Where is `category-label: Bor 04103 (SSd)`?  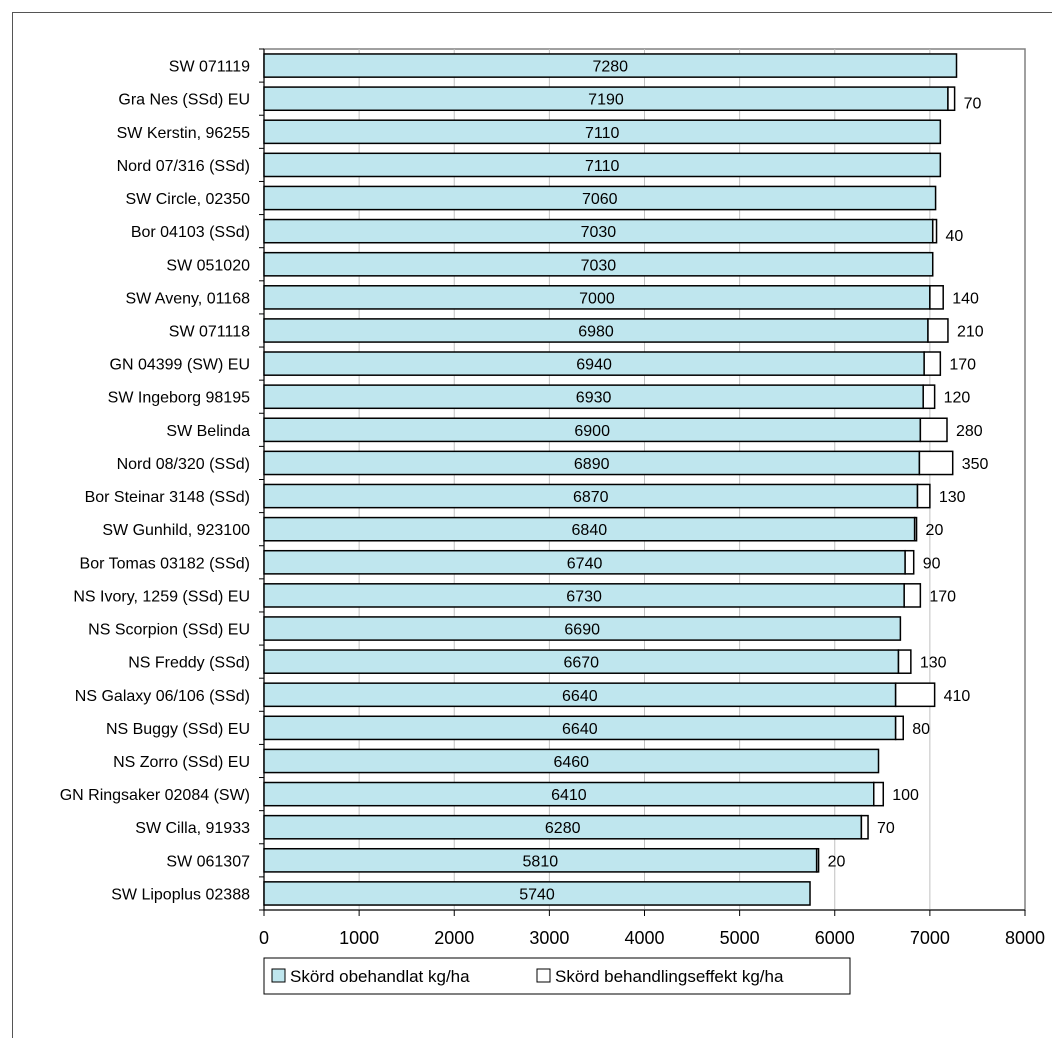
category-label: Bor 04103 (SSd) is located at coordinates (190, 232).